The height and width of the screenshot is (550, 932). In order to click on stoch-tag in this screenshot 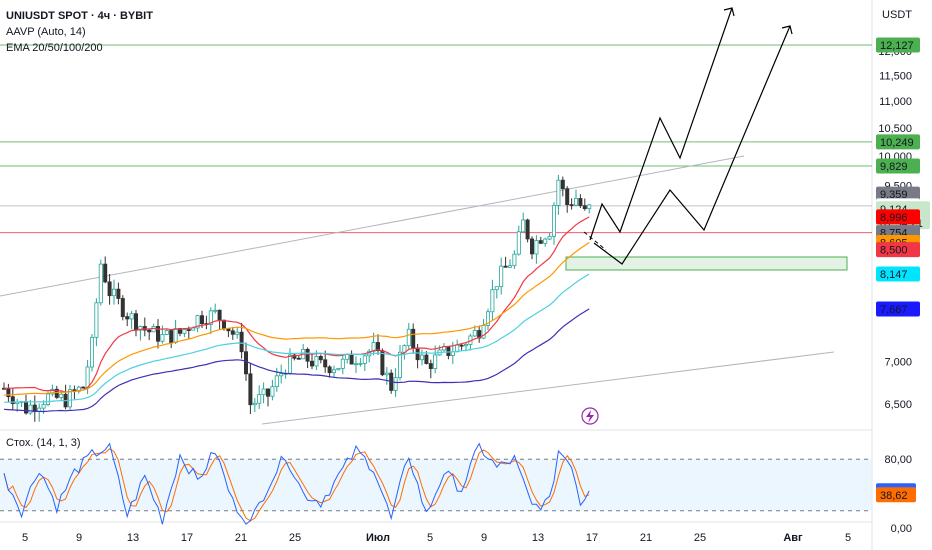, I will do `click(896, 495)`.